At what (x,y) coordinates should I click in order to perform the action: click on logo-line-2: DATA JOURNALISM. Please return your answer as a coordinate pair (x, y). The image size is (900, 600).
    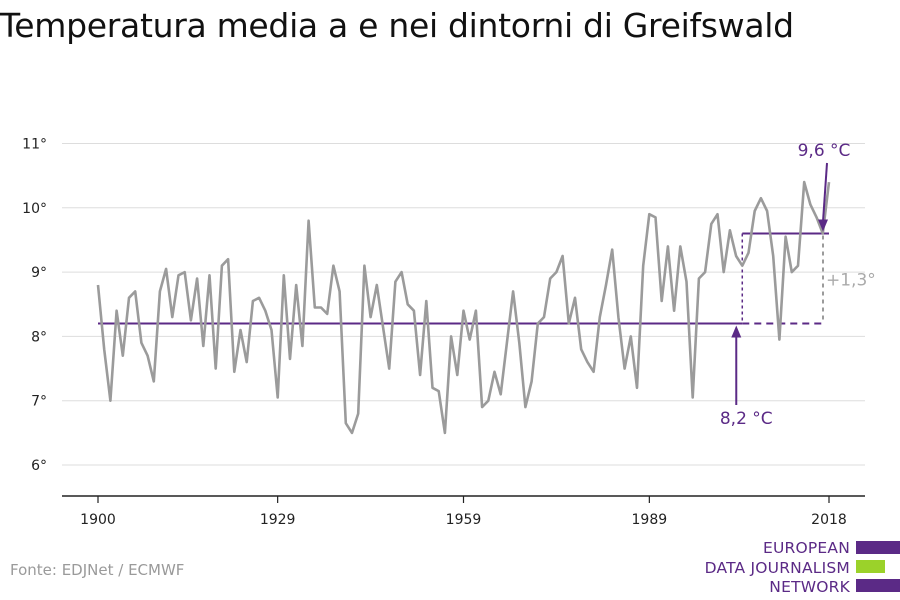
    Looking at the image, I should click on (777, 567).